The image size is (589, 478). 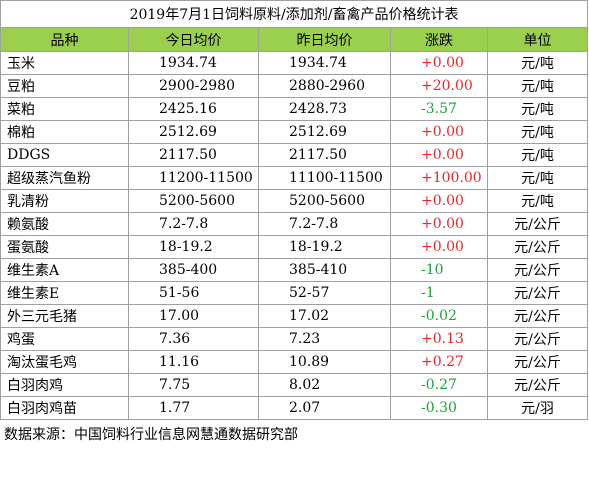 I want to click on header-cell: 今日均价, so click(x=193, y=39).